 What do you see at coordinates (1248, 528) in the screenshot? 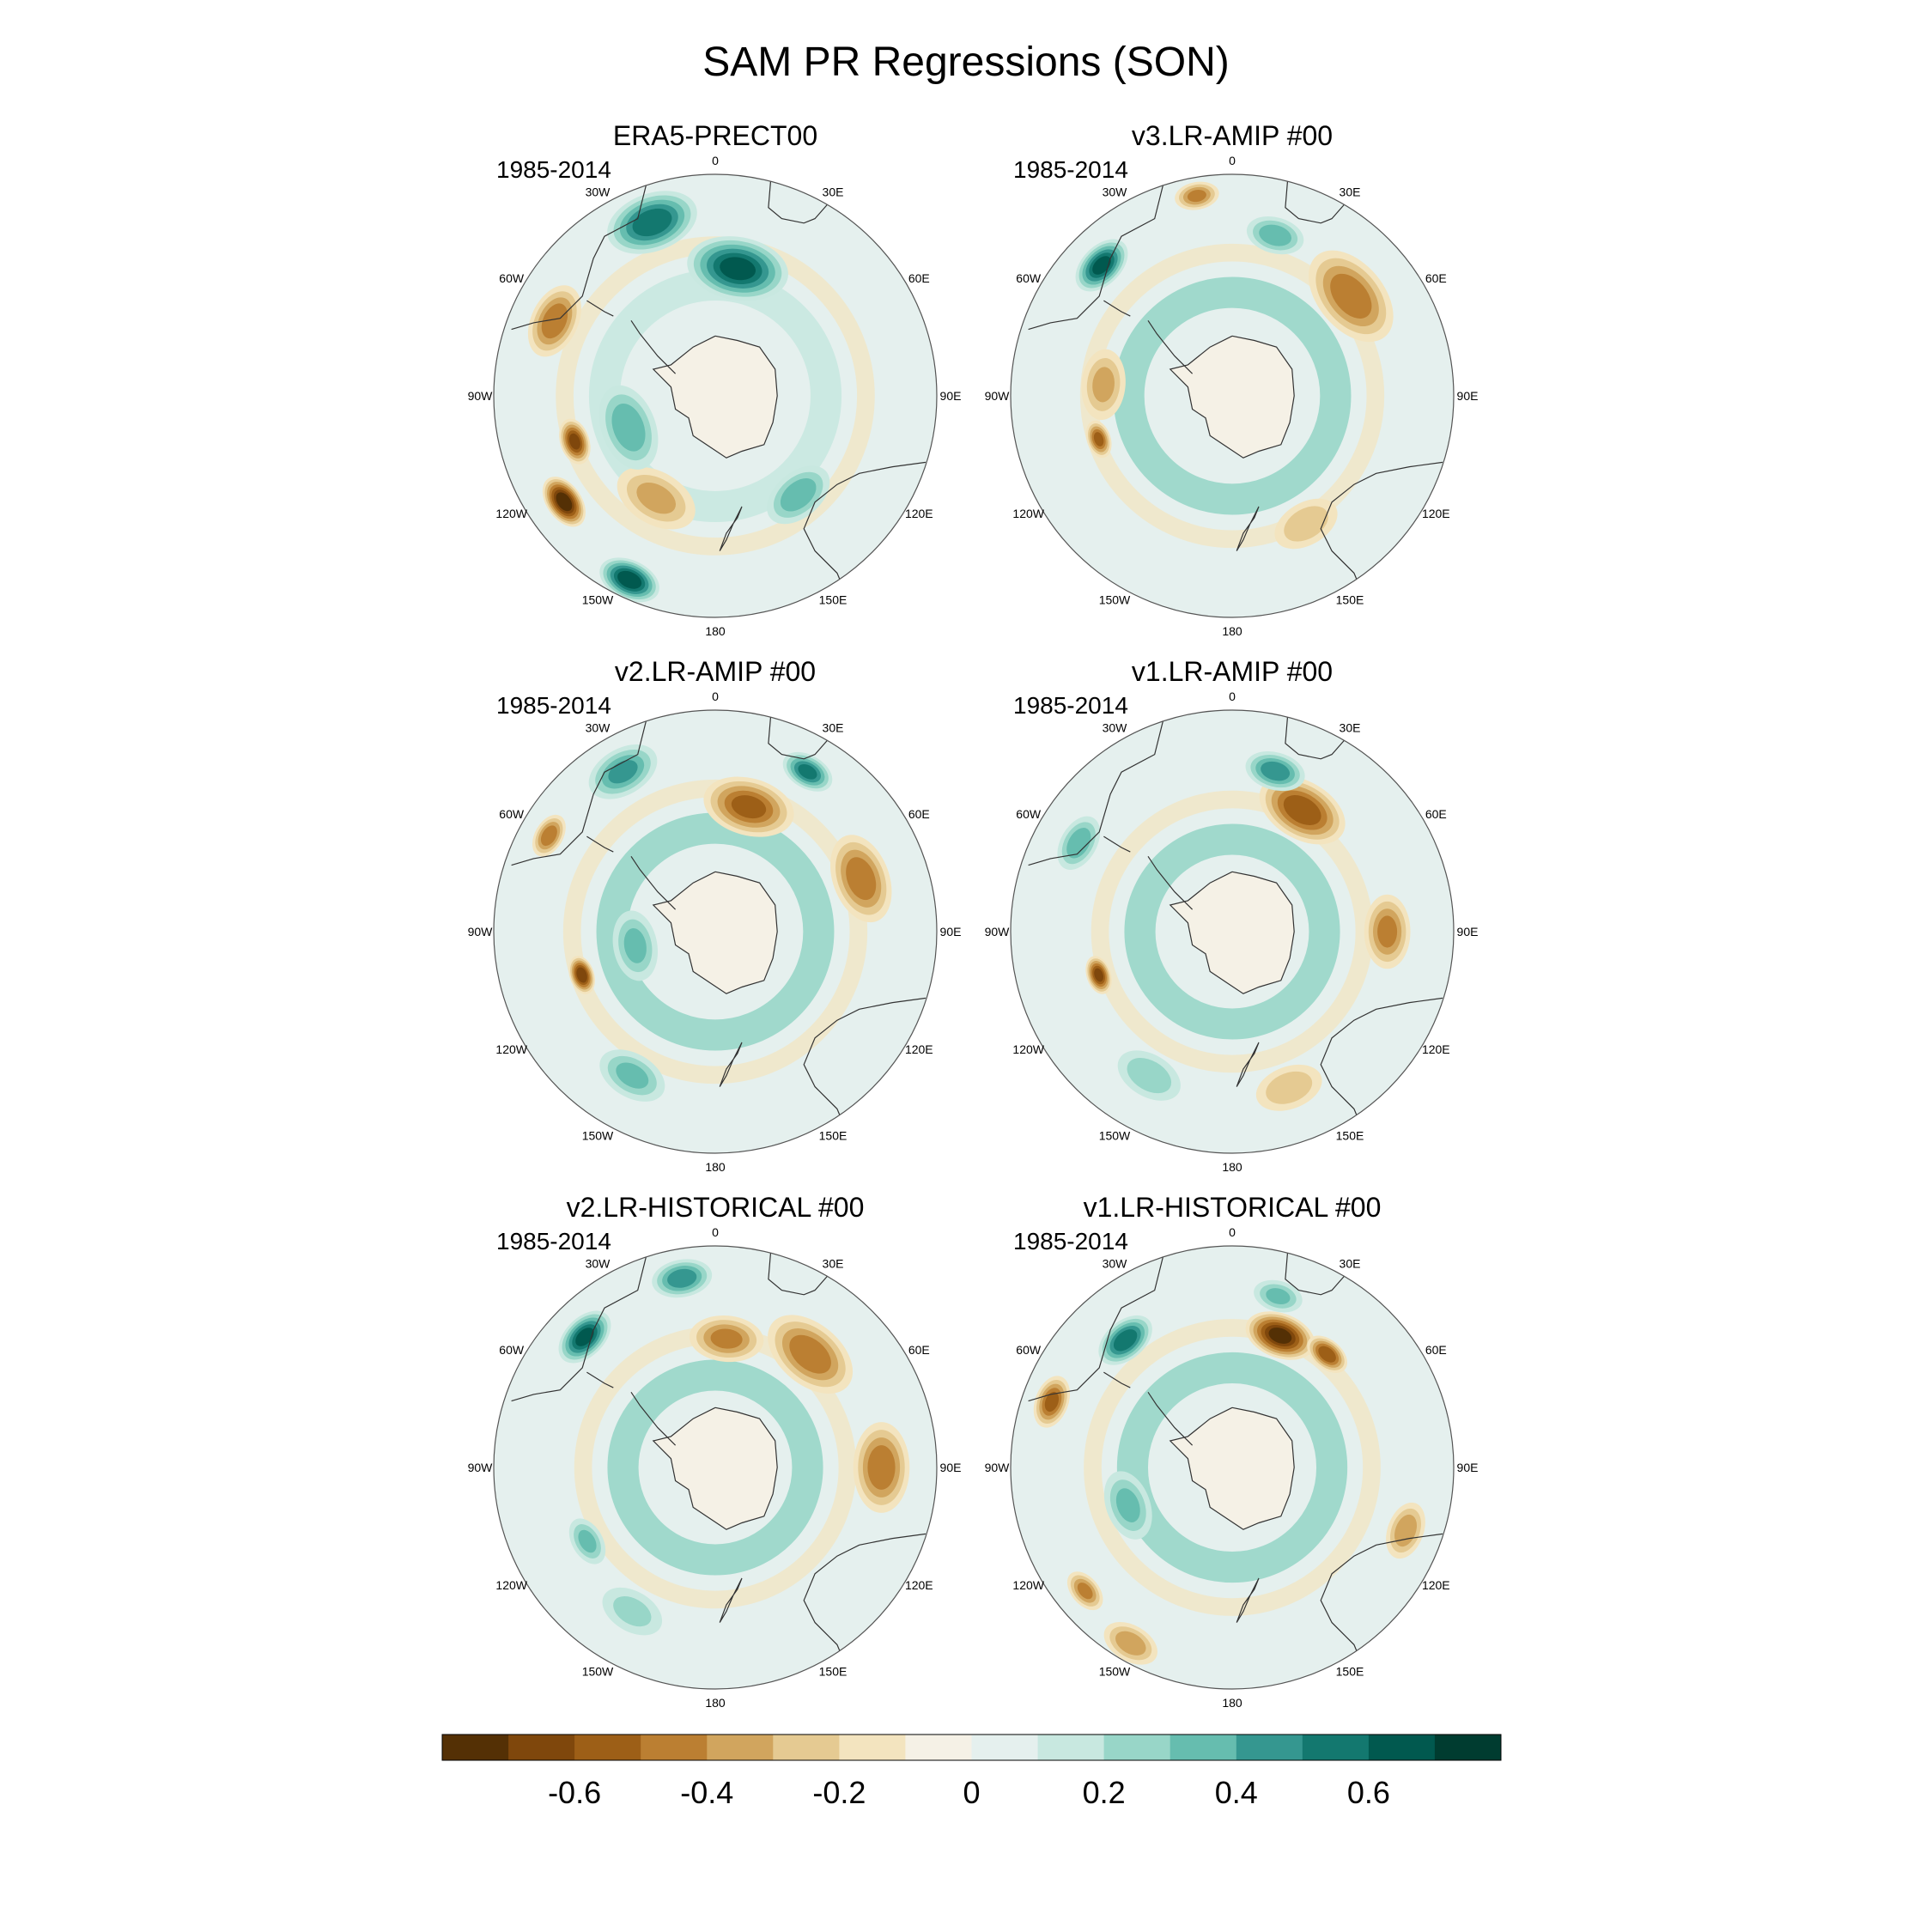
I see `coastline-new-zealand` at bounding box center [1248, 528].